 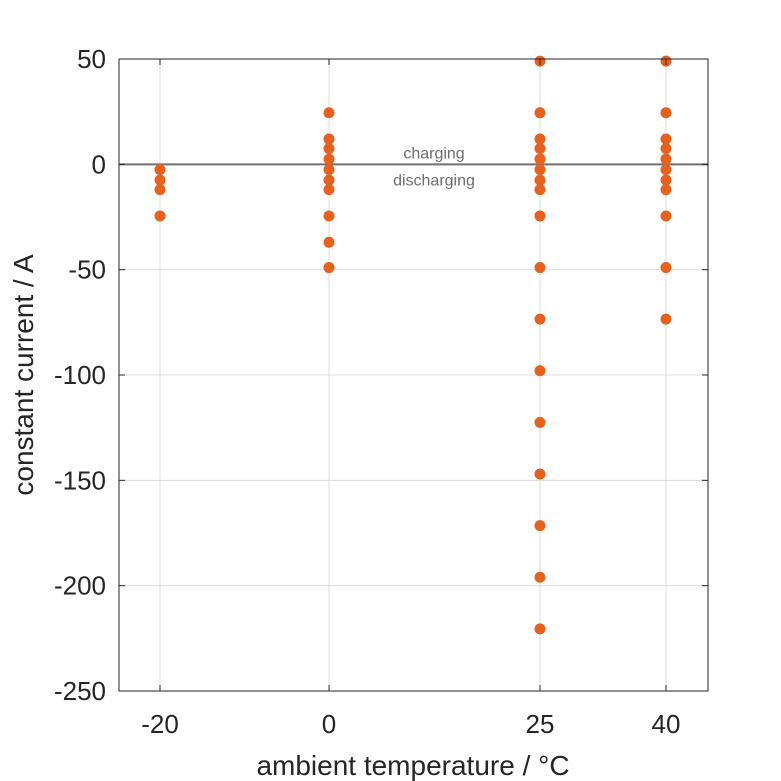 What do you see at coordinates (540, 724) in the screenshot?
I see `x-tick-label: 25` at bounding box center [540, 724].